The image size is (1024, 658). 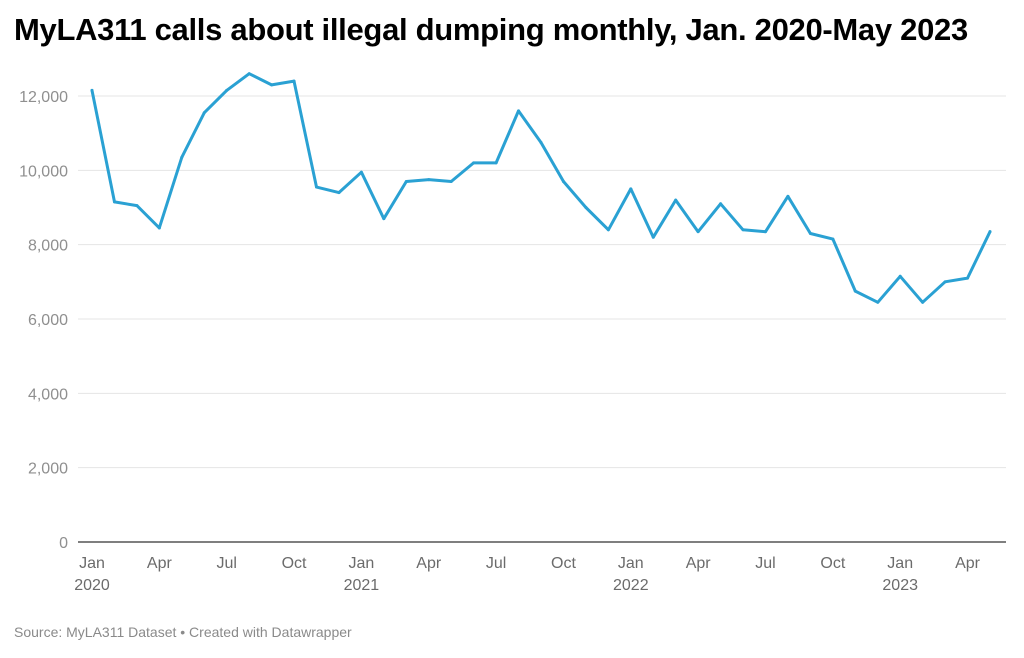 I want to click on x-tick-year-label: 2021, so click(x=362, y=585).